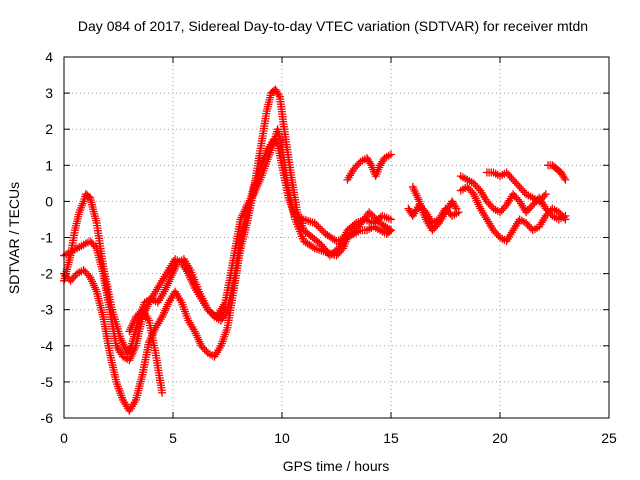  I want to click on y-tick-label: 4, so click(49, 57).